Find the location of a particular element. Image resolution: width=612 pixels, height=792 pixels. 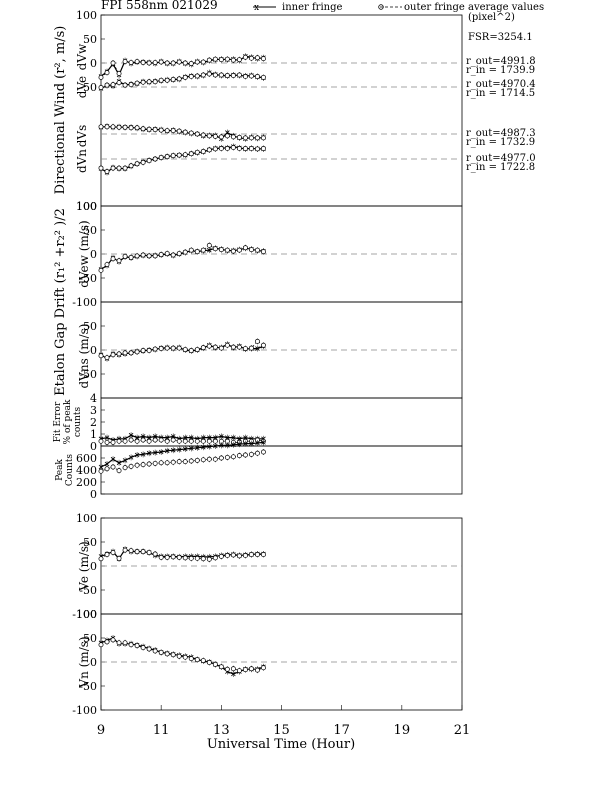

dvns-panel-outer-line is located at coordinates (182, 349).